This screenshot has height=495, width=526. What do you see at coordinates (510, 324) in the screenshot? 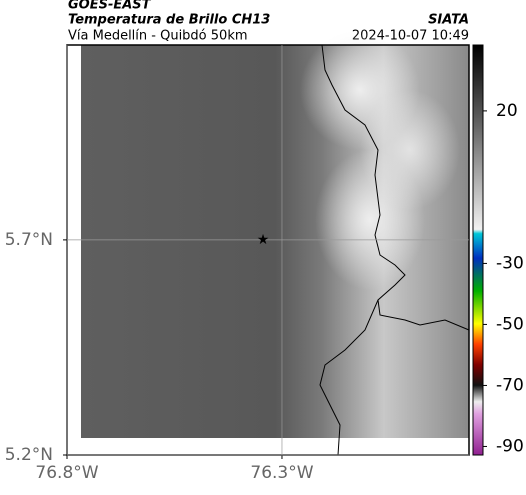
I see `colorbar-tick-label: -50` at bounding box center [510, 324].